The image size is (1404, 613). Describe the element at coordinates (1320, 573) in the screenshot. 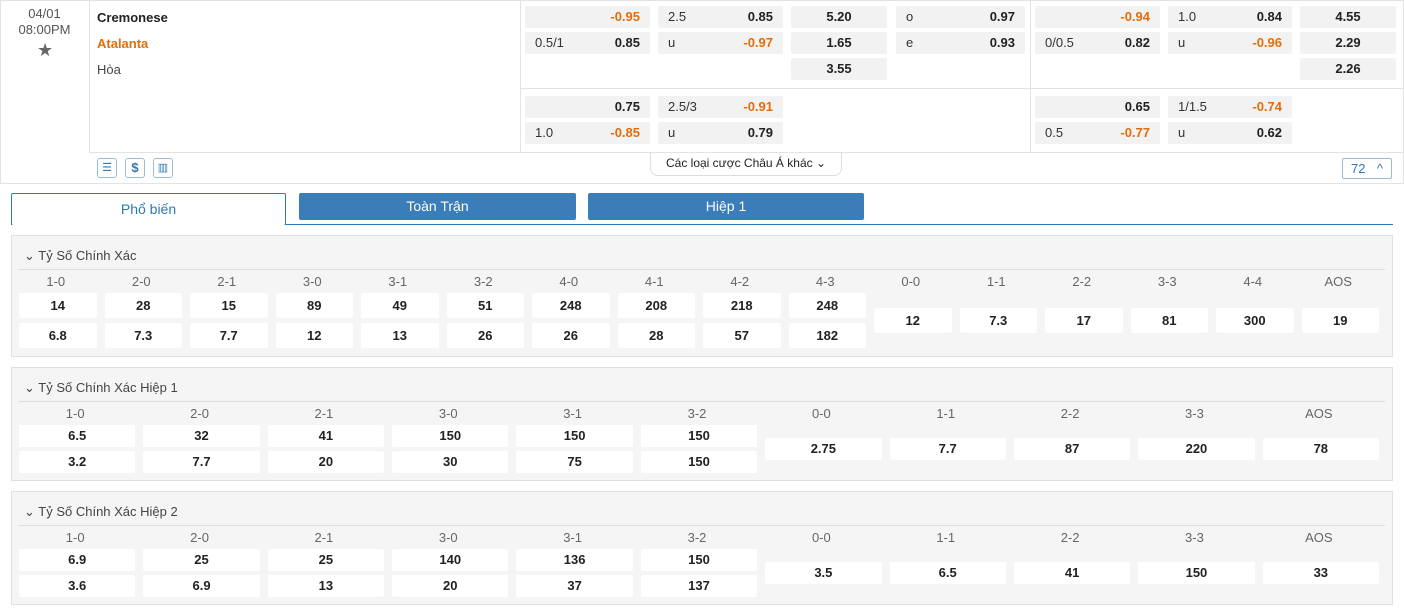

I see `odds-cell: 33` at that location.